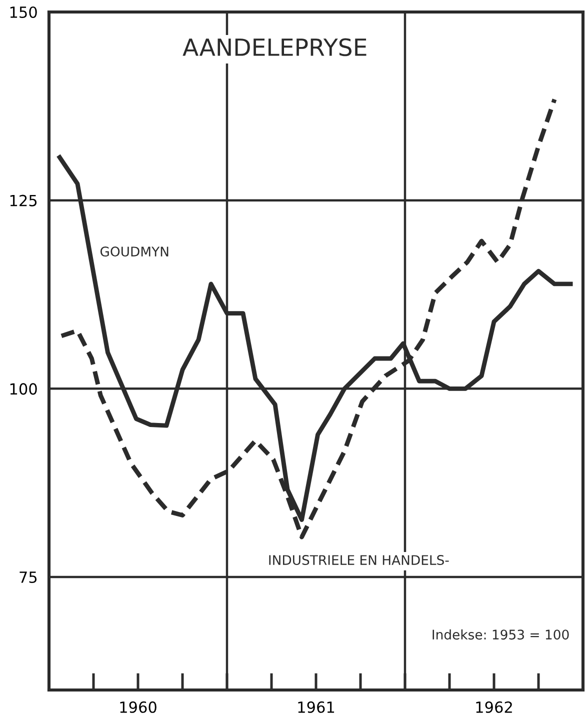 This screenshot has height=717, width=586. I want to click on y-tick-label: 75, so click(28, 578).